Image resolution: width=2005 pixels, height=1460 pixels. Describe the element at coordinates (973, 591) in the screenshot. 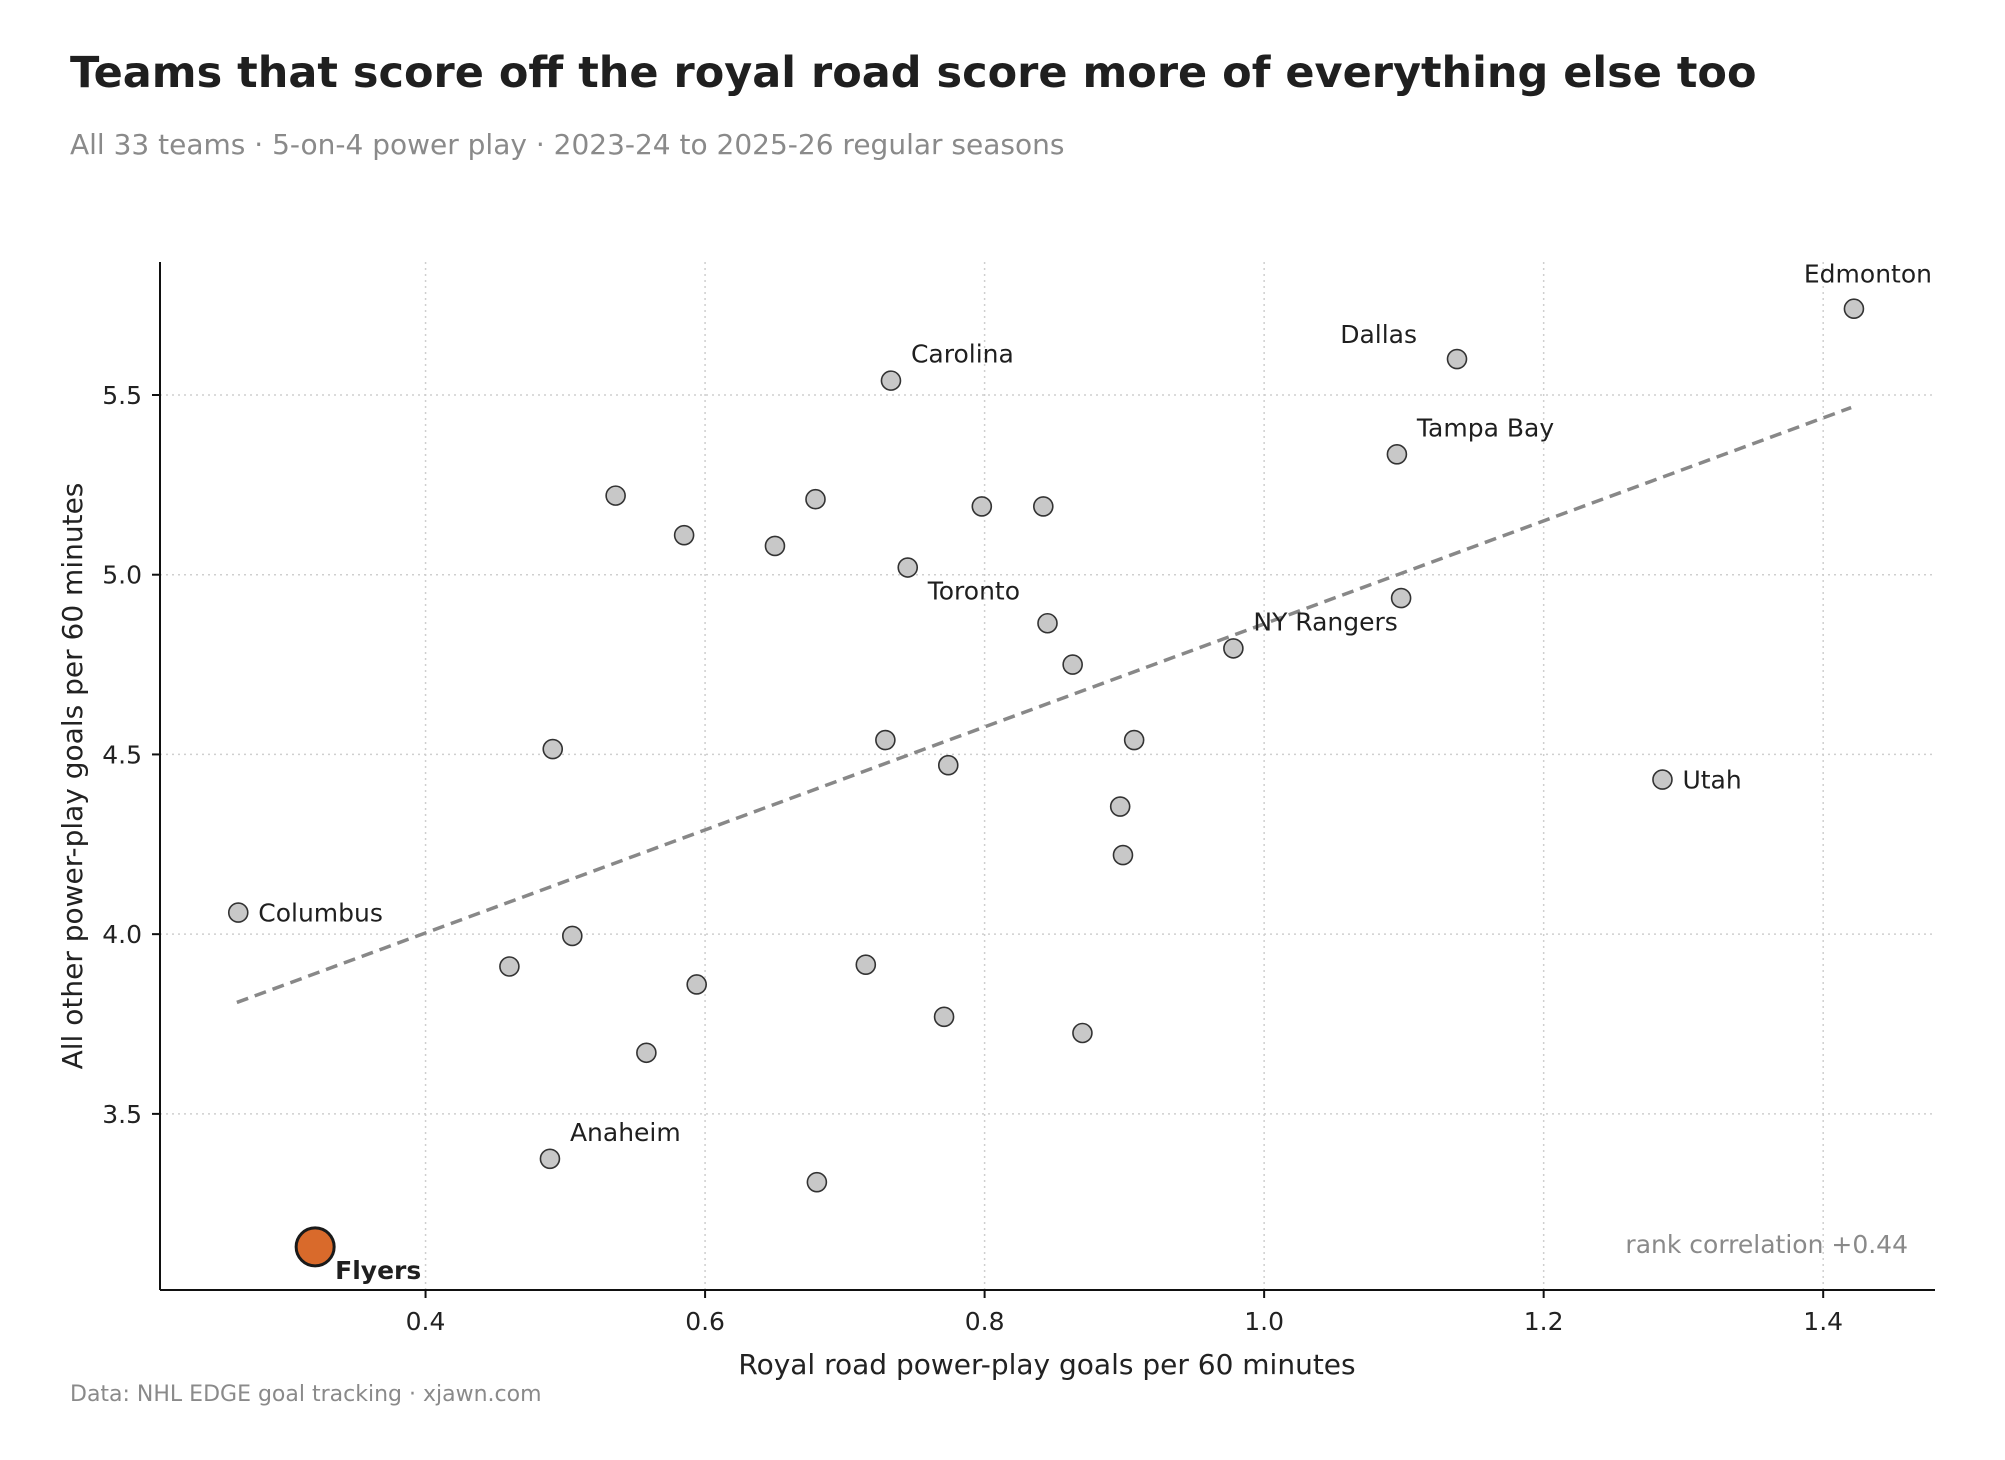

I see `point-label: Toronto` at that location.